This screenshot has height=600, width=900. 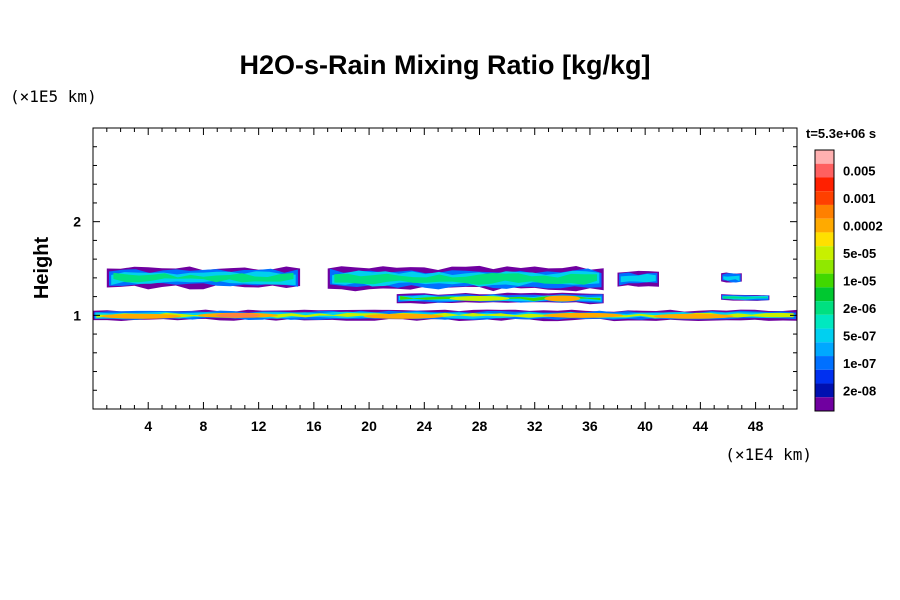 What do you see at coordinates (369, 426) in the screenshot?
I see `x-tick-label: 20` at bounding box center [369, 426].